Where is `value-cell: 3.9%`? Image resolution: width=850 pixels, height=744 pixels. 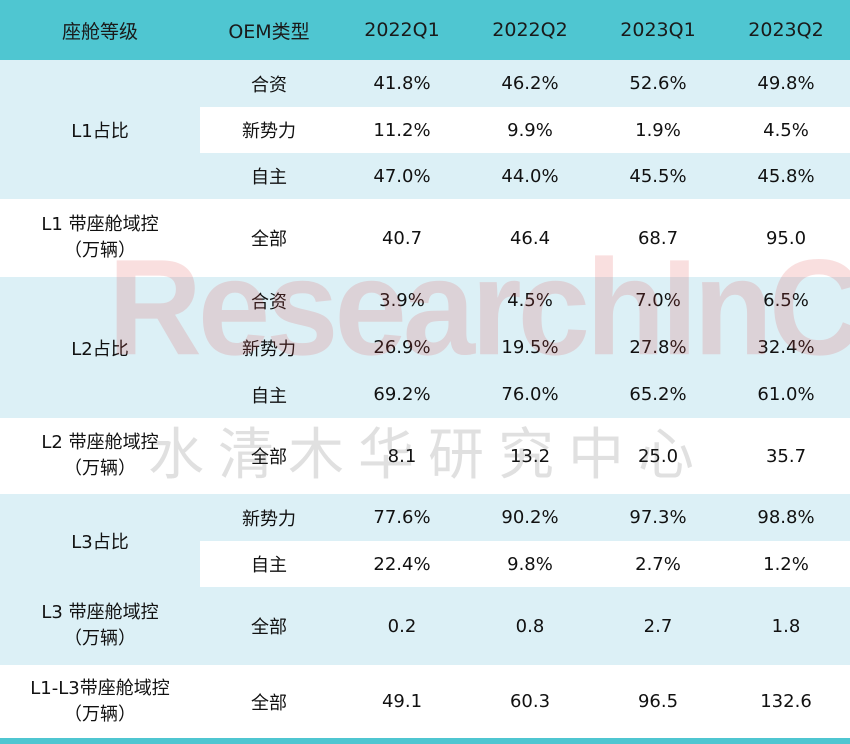
value-cell: 3.9% is located at coordinates (402, 300).